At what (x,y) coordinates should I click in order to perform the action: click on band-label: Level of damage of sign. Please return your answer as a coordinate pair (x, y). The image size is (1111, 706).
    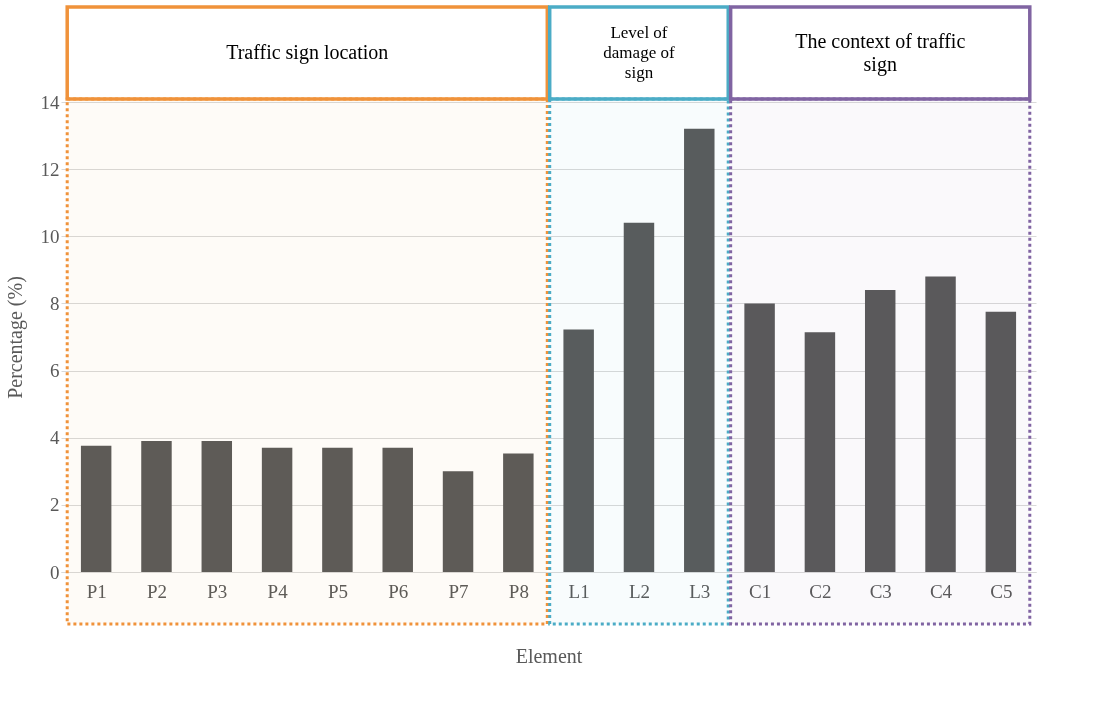
    Looking at the image, I should click on (639, 52).